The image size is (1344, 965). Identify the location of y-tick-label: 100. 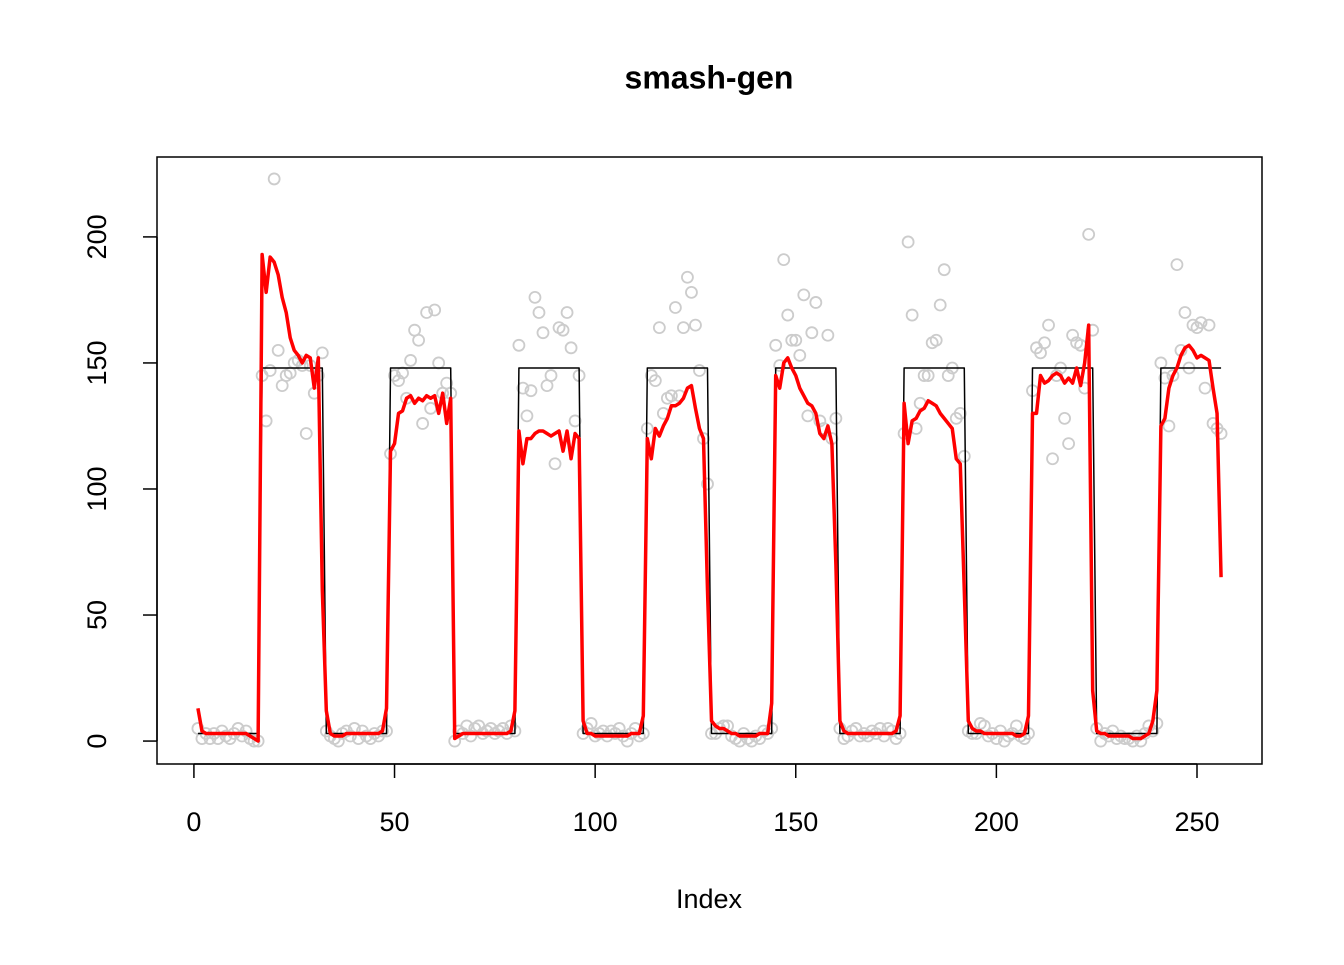
(97, 488).